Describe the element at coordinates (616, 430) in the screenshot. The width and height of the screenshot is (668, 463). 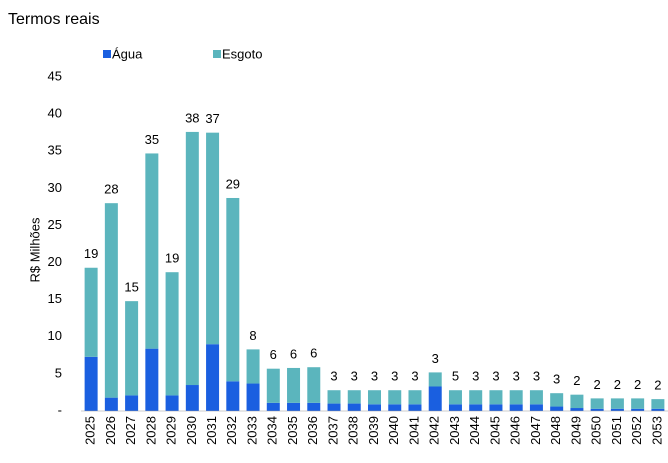
I see `x-tick-label: 2051` at that location.